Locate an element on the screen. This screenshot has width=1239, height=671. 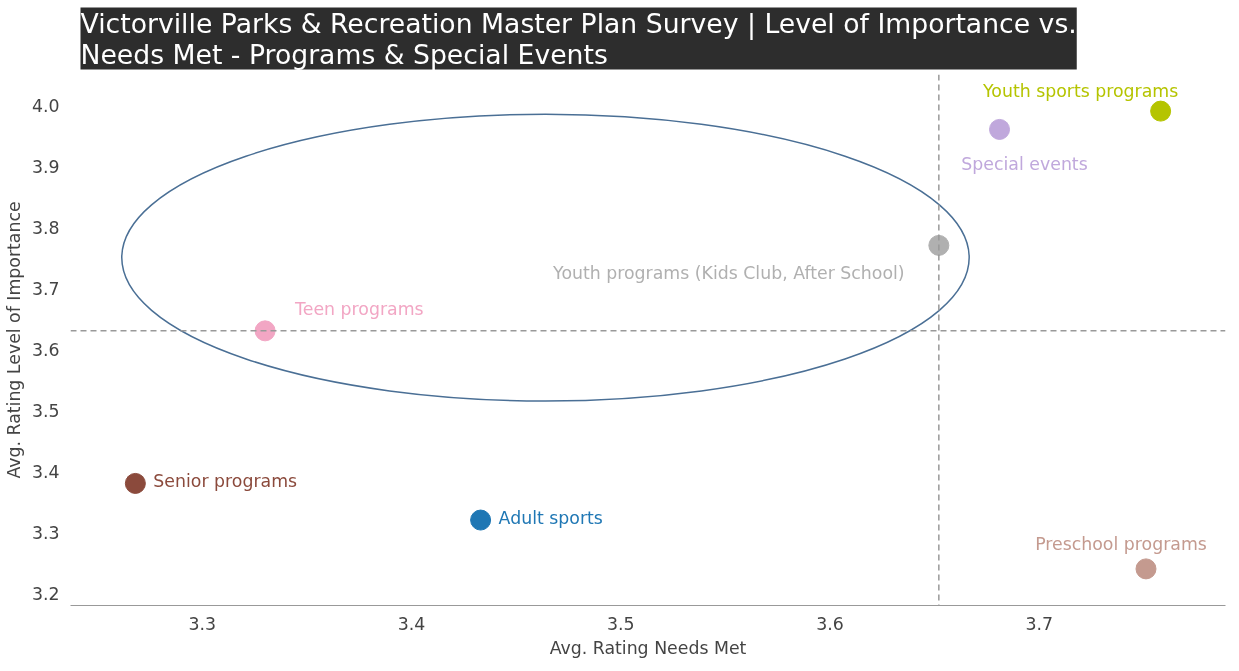
y-axis-title: Avg. Rating Level of Importance is located at coordinates (13, 340).